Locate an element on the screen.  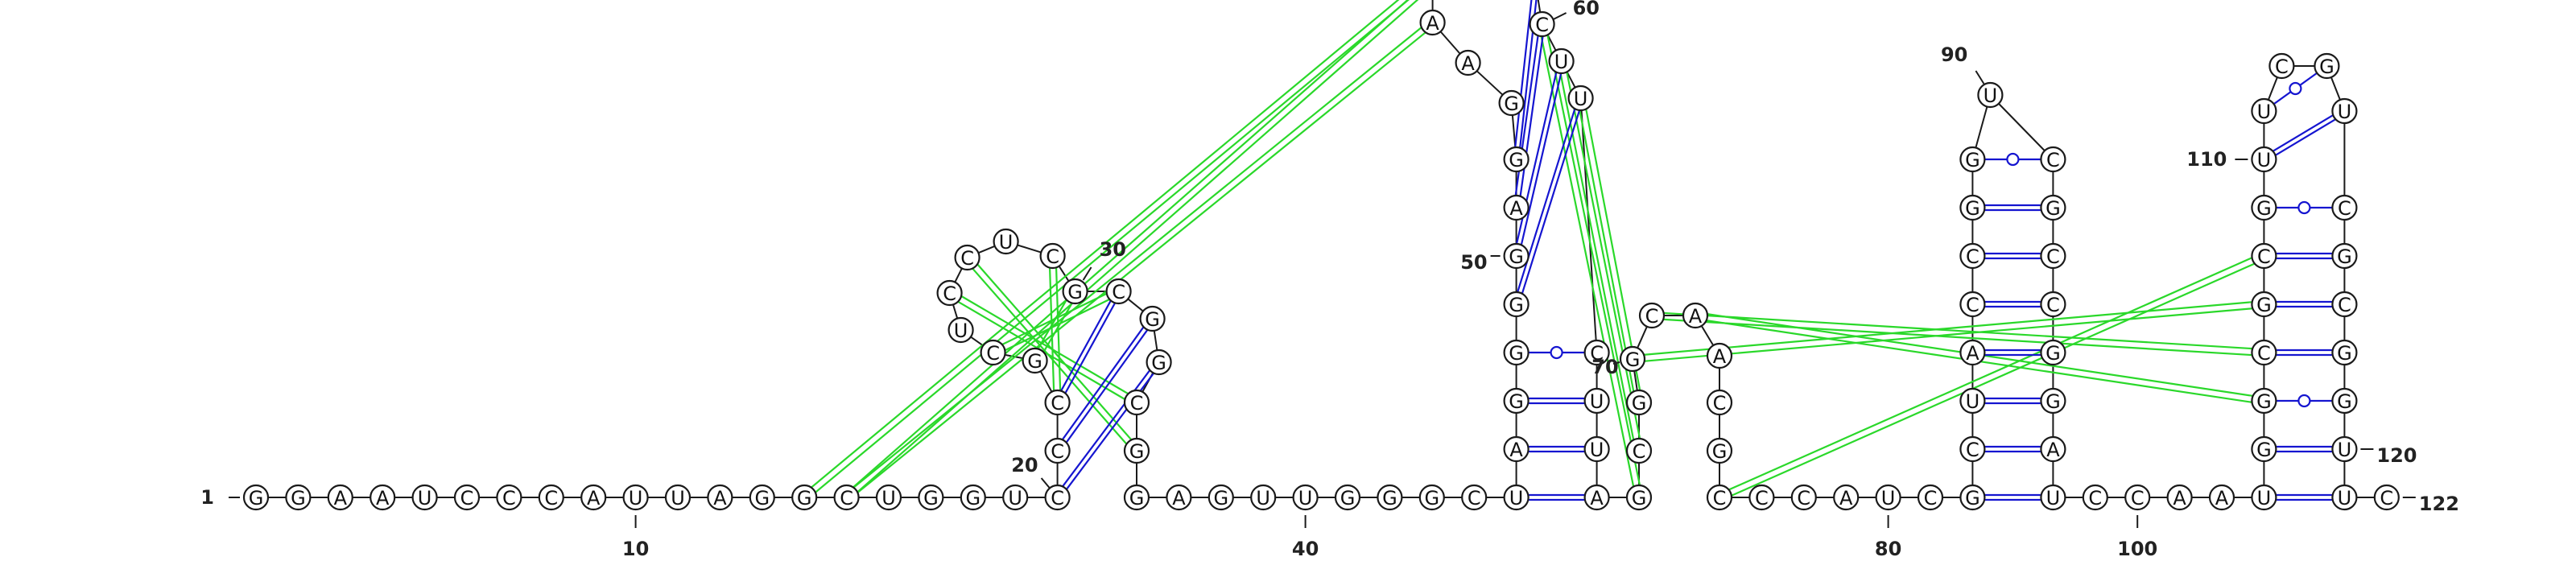
position-label: 100 is located at coordinates (2137, 549).